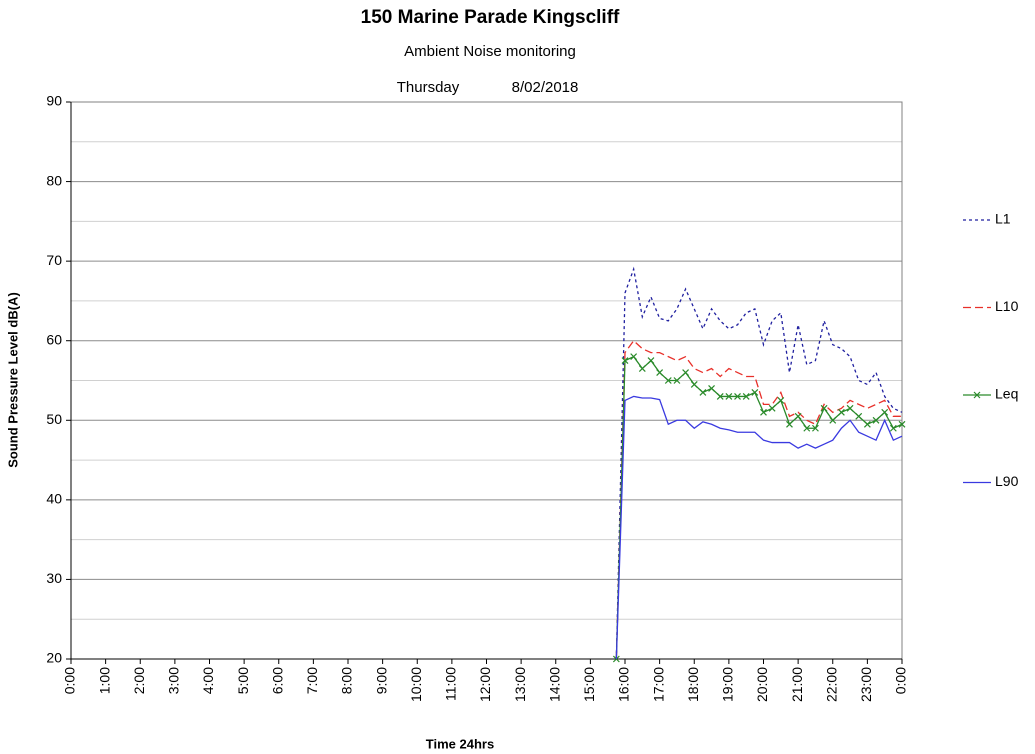 The image size is (1035, 754). What do you see at coordinates (490, 51) in the screenshot?
I see `chart-subtitle: Ambient Noise monitoring` at bounding box center [490, 51].